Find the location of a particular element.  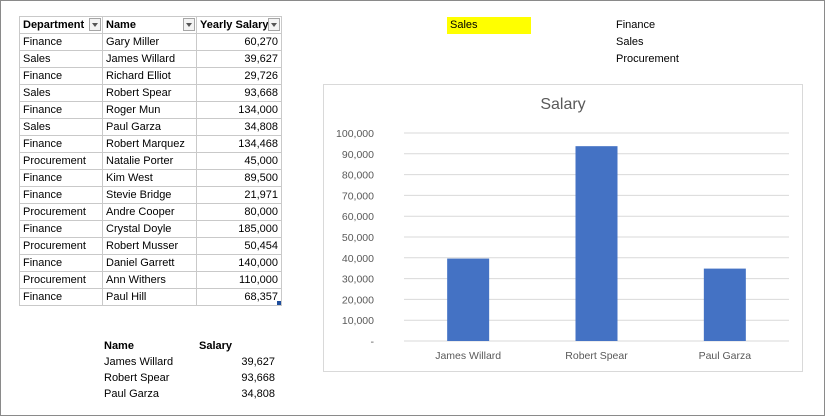

y-tick-label: 60,000 is located at coordinates (358, 217).